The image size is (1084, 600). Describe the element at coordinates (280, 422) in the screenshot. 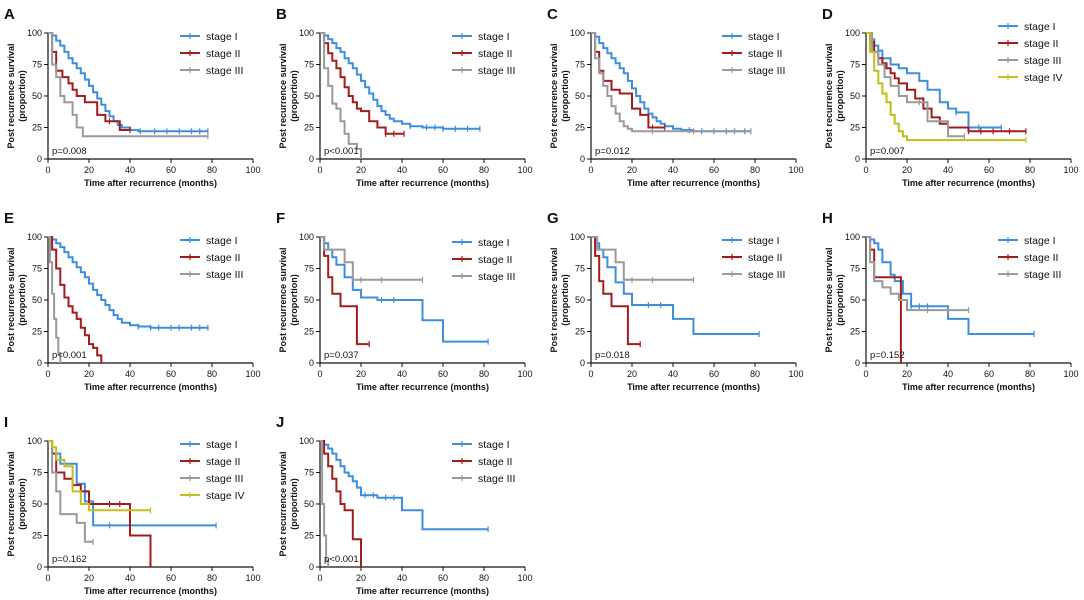

I see `panel-letter: J` at that location.